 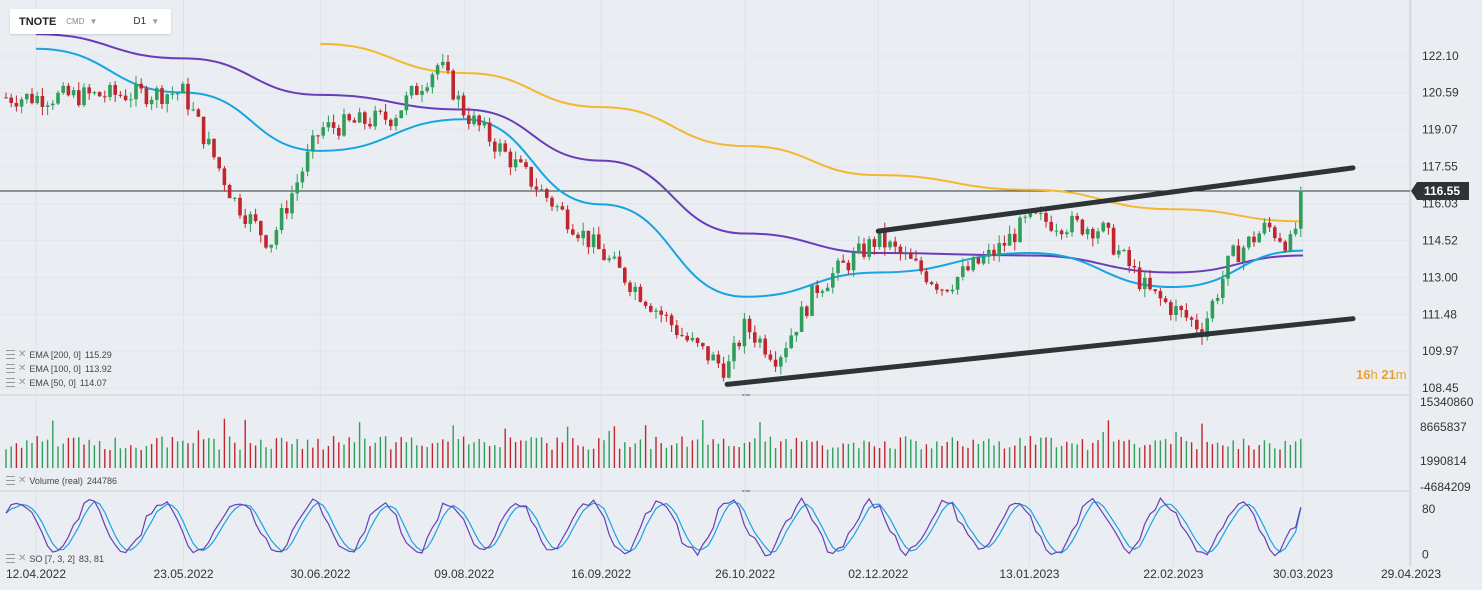 I want to click on price-tick-label: 117.55, so click(x=1440, y=167).